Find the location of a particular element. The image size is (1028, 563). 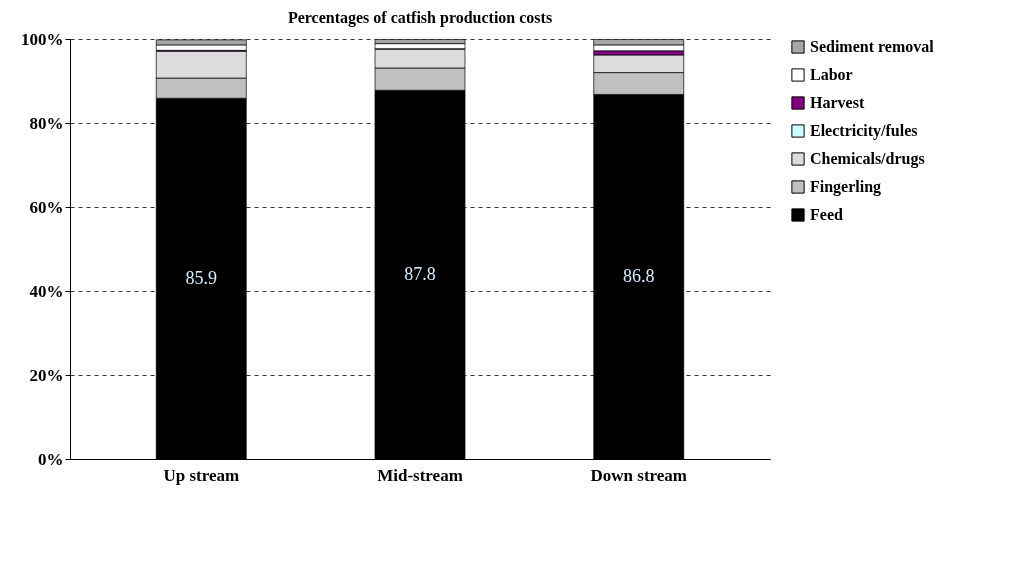

x-tick-label: Down stream is located at coordinates (638, 475).